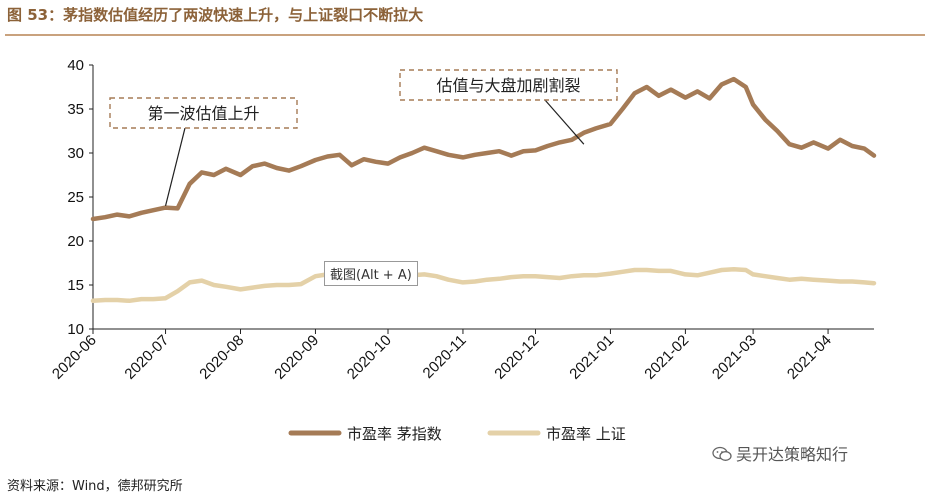  I want to click on legend-label: 市盈率 上证, so click(586, 434).